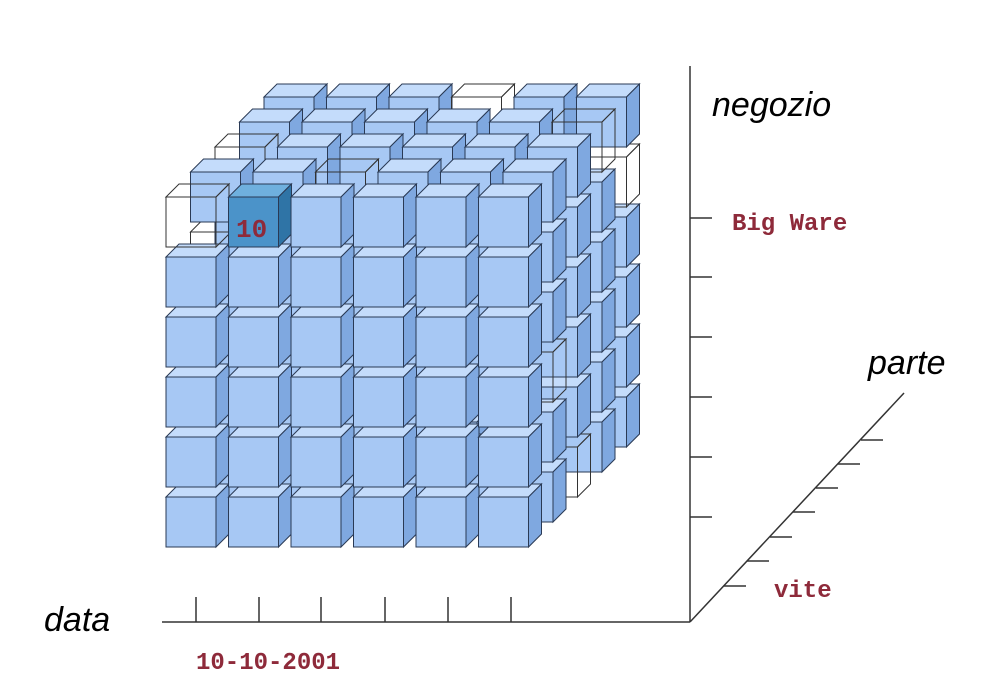  I want to click on negozio-axis-label: negozio, so click(772, 105).